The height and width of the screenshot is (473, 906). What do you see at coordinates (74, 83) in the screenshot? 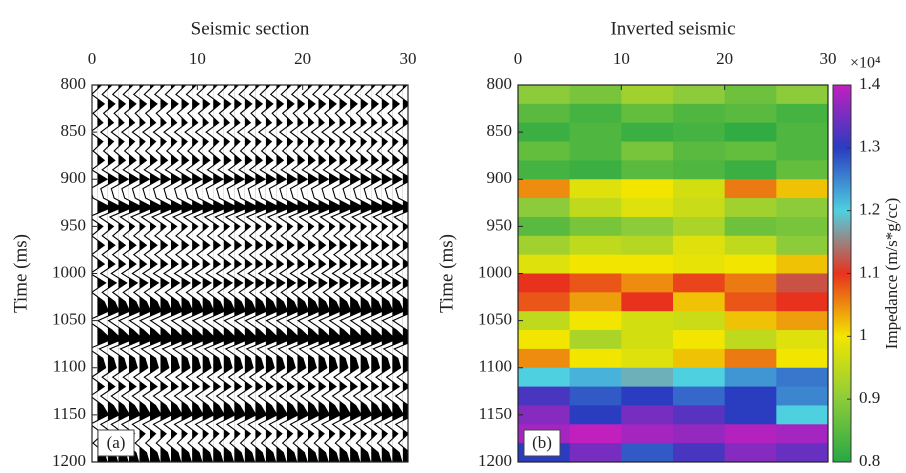
I see `y-tick-label: 800` at bounding box center [74, 83].